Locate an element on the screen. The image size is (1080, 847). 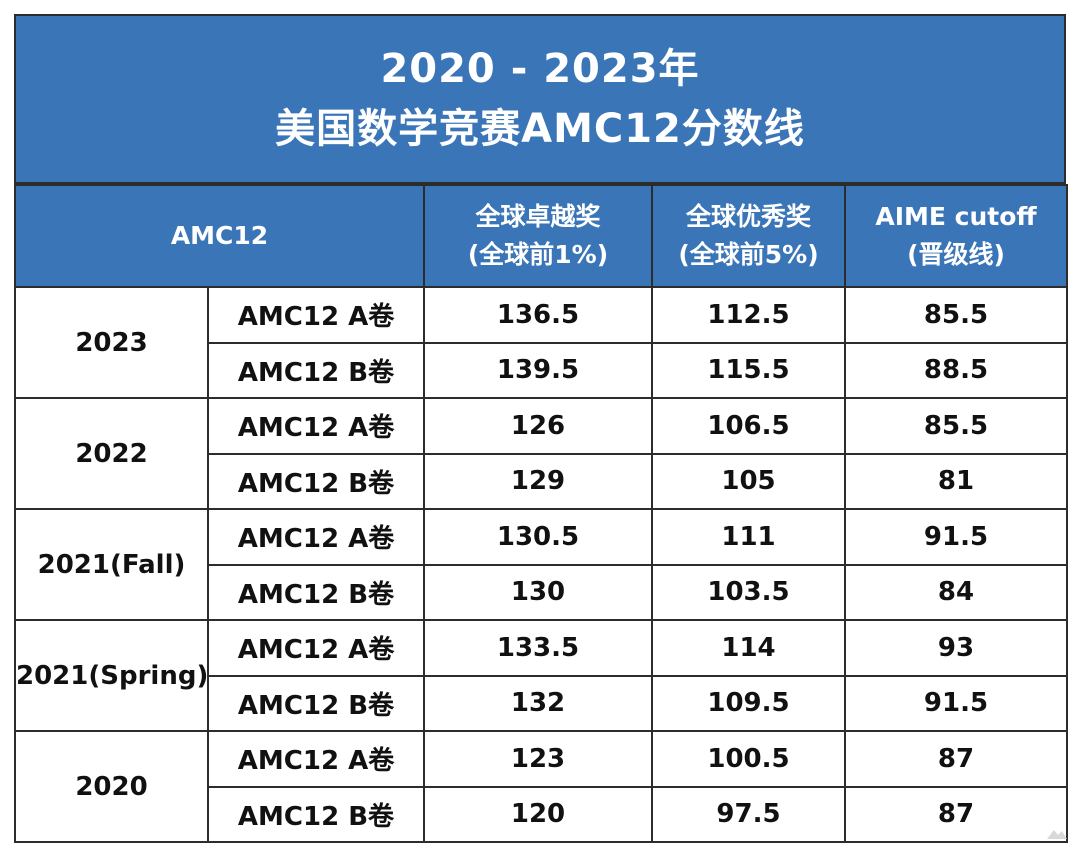
table-row: AMC12 B卷 132 109.5 91.5 is located at coordinates (541, 703).